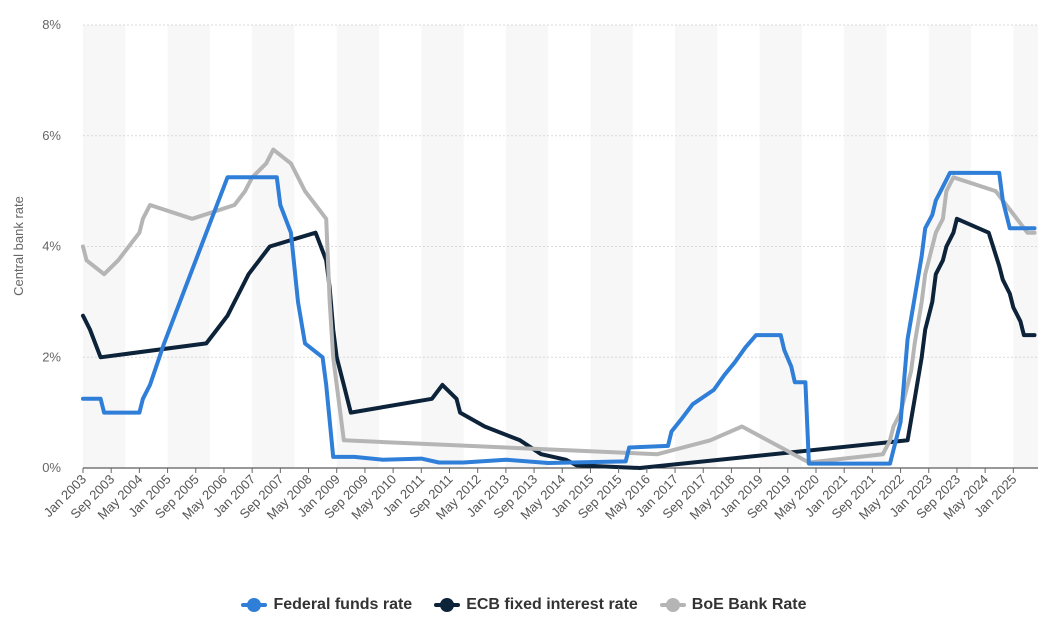 The height and width of the screenshot is (640, 1048). I want to click on legend-swatch-ecb-fixed-interest-rate, so click(447, 605).